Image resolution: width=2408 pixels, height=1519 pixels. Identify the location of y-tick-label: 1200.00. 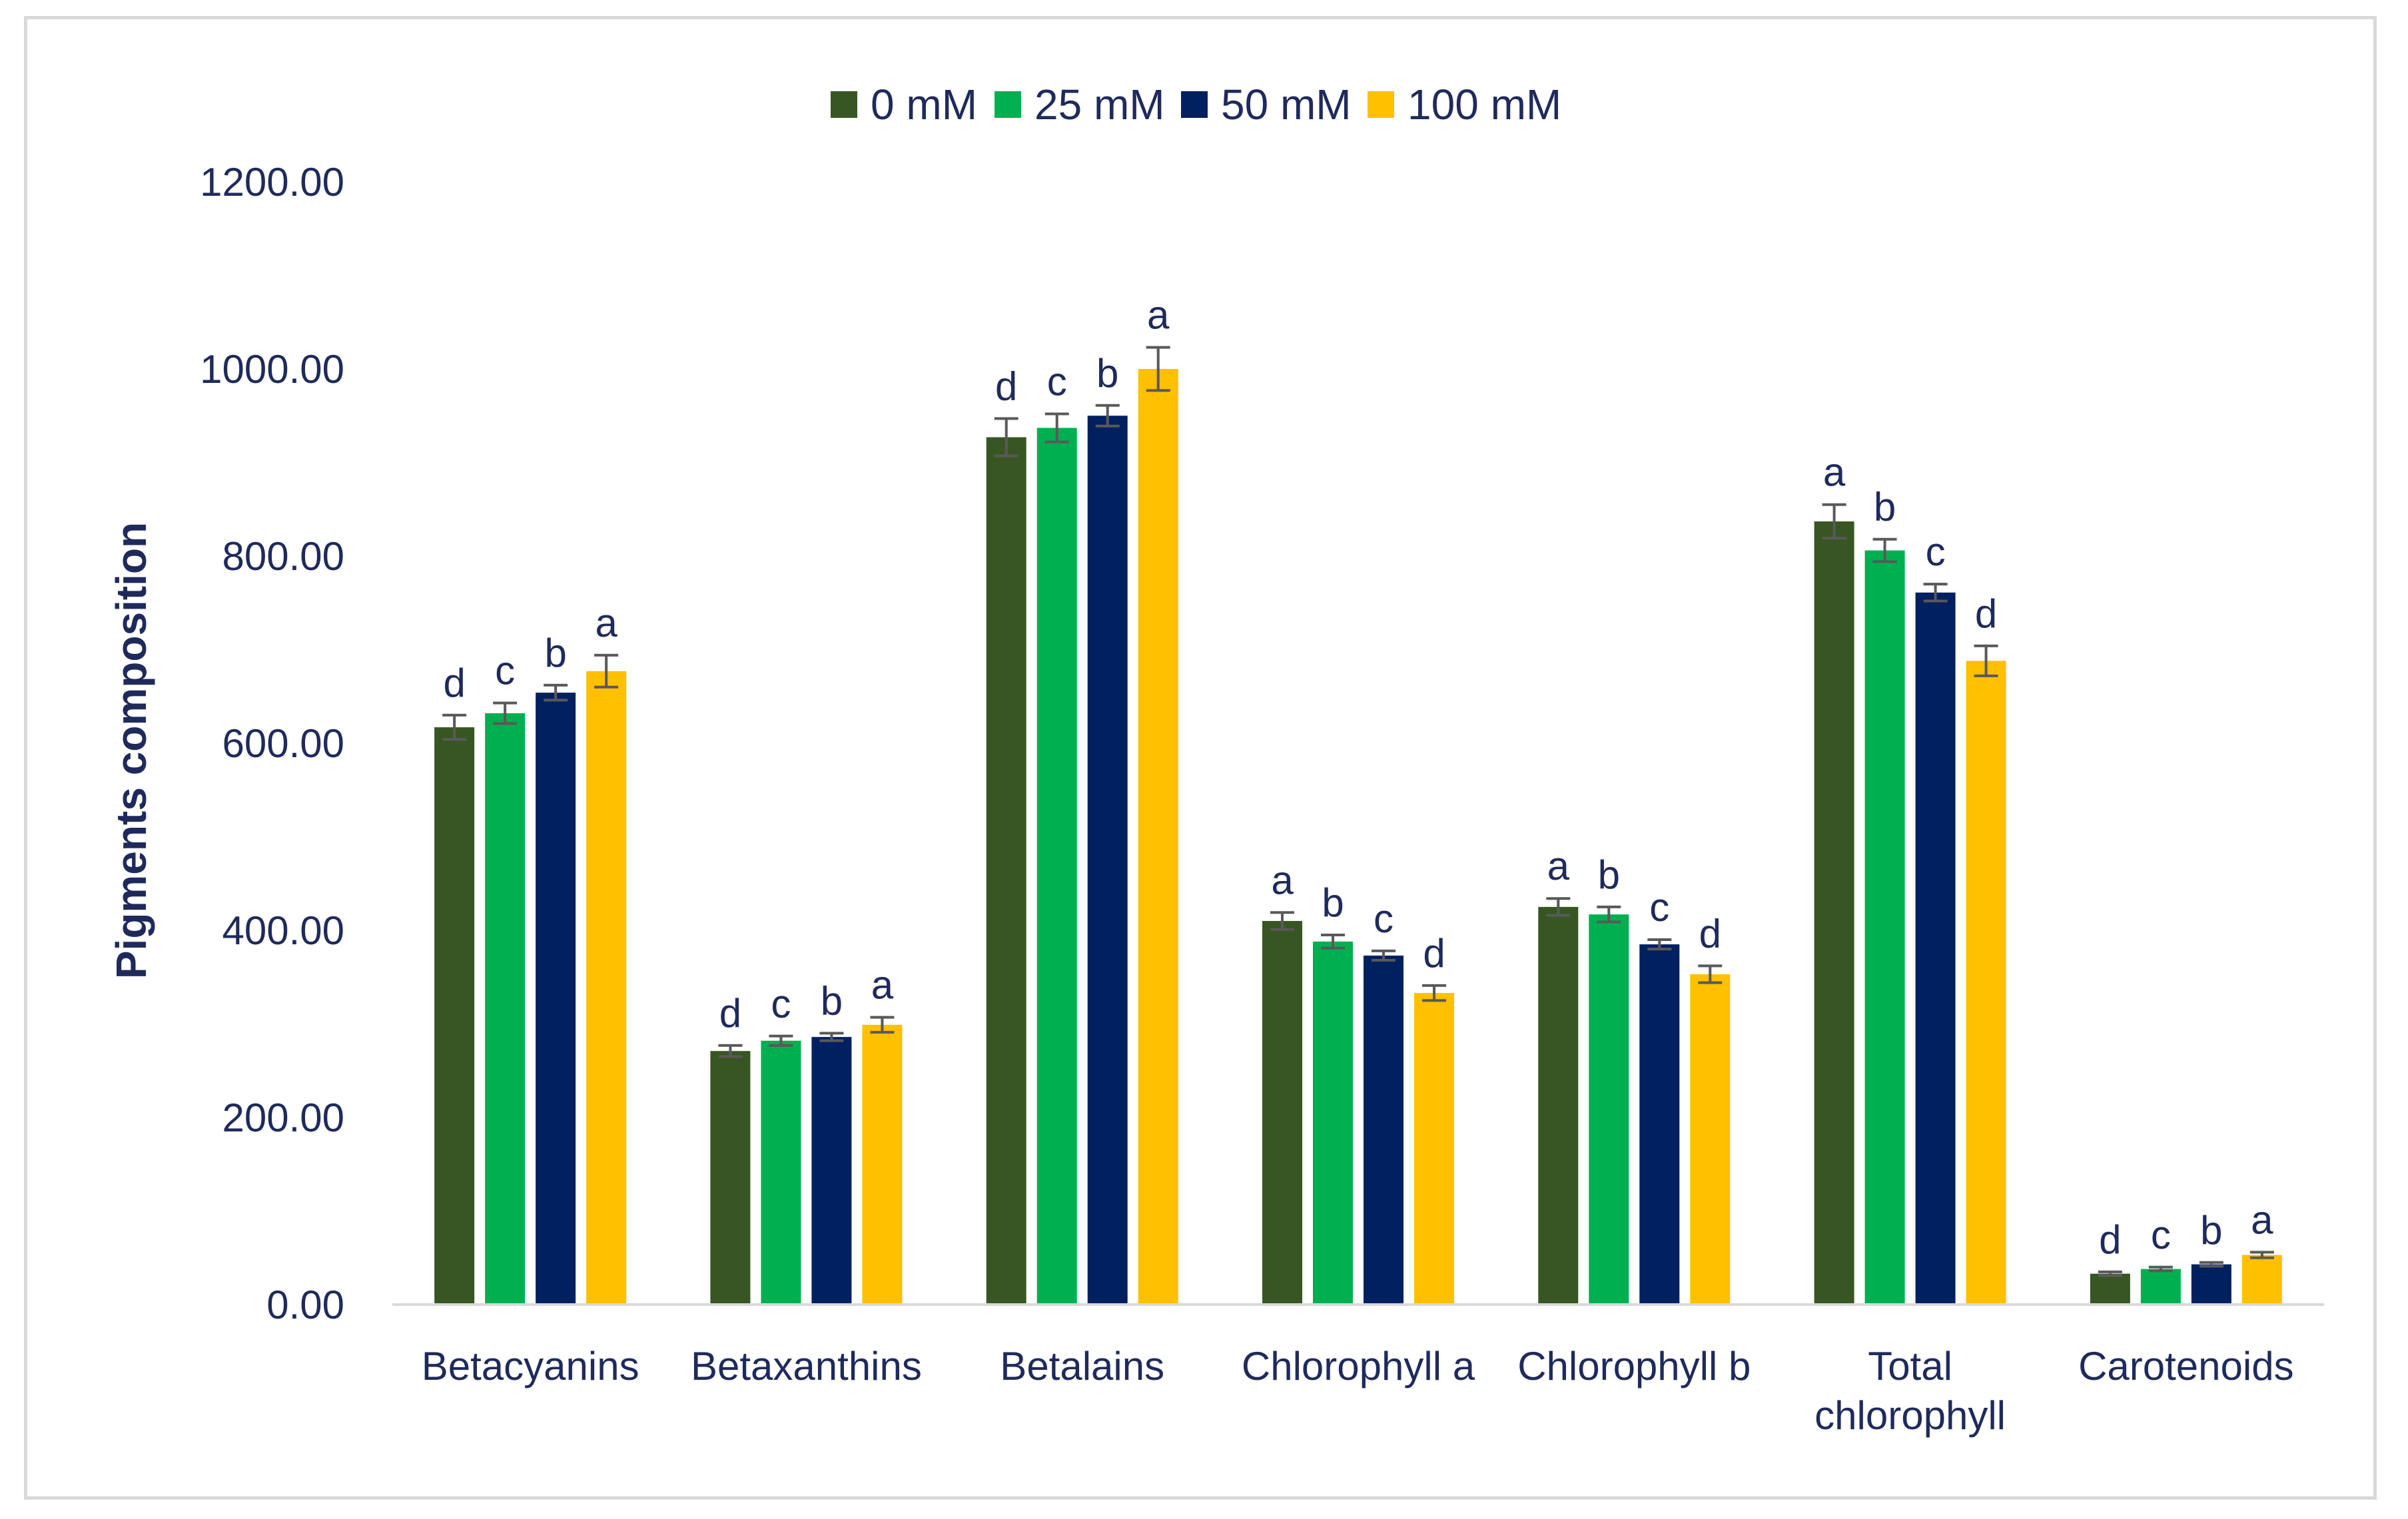
(272, 182).